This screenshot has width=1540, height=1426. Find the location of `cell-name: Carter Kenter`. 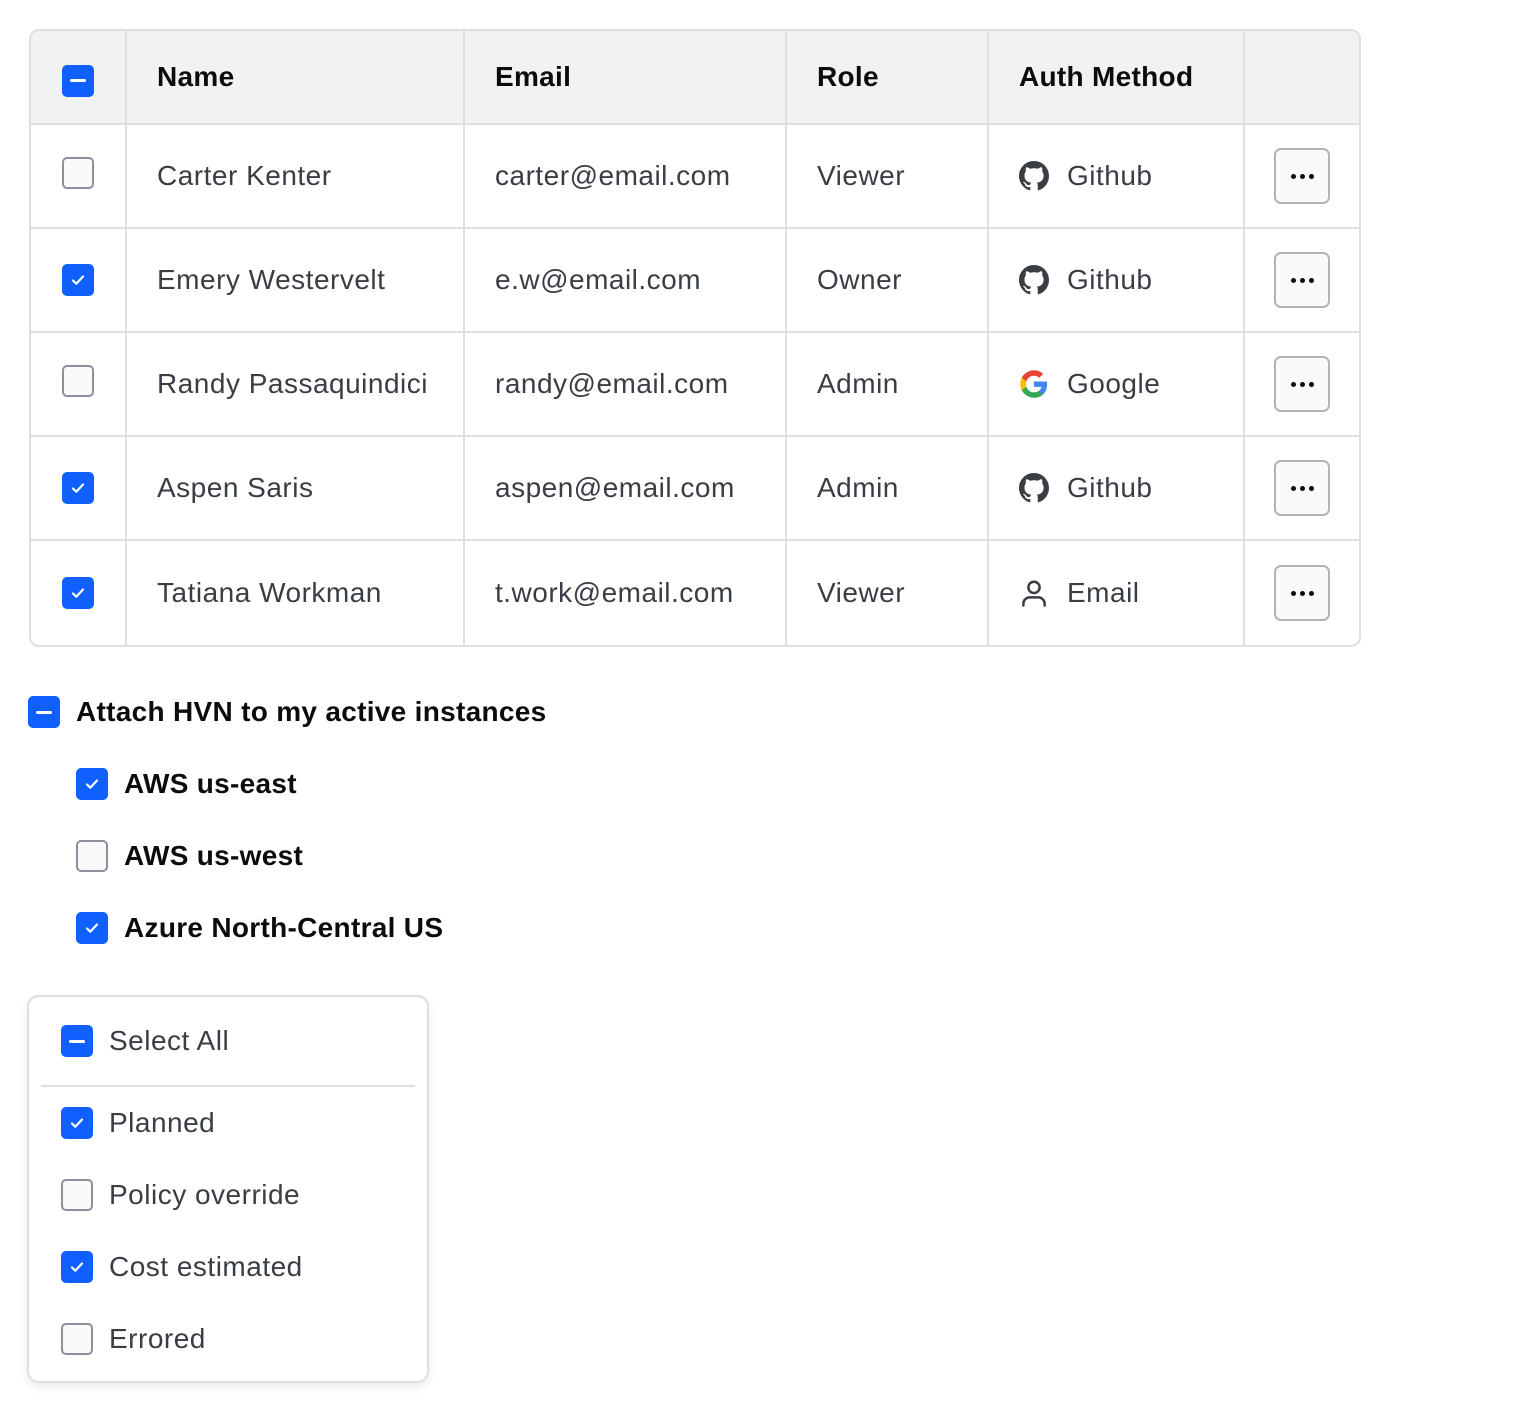

cell-name: Carter Kenter is located at coordinates (296, 177).